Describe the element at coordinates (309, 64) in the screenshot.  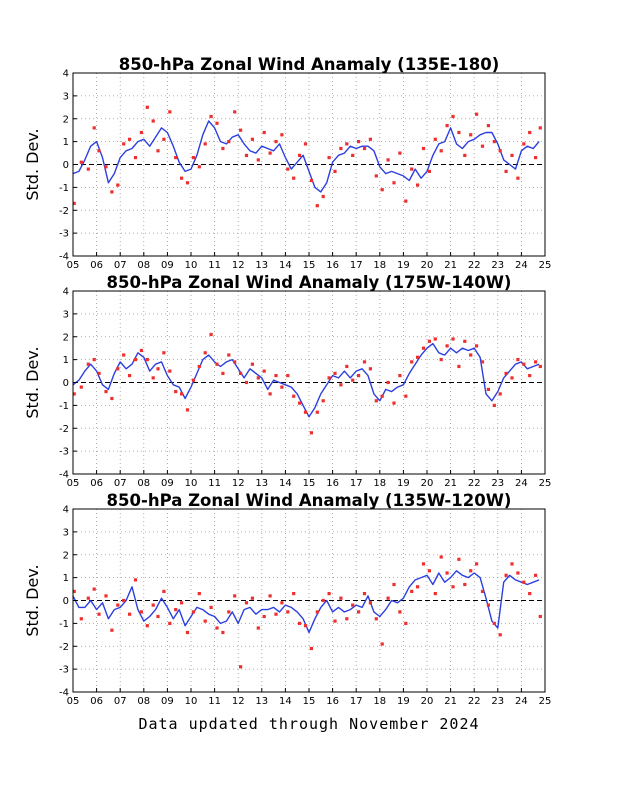
I see `chart-title: 850-hPa Zonal Wind Anamaly (135E-180)` at that location.